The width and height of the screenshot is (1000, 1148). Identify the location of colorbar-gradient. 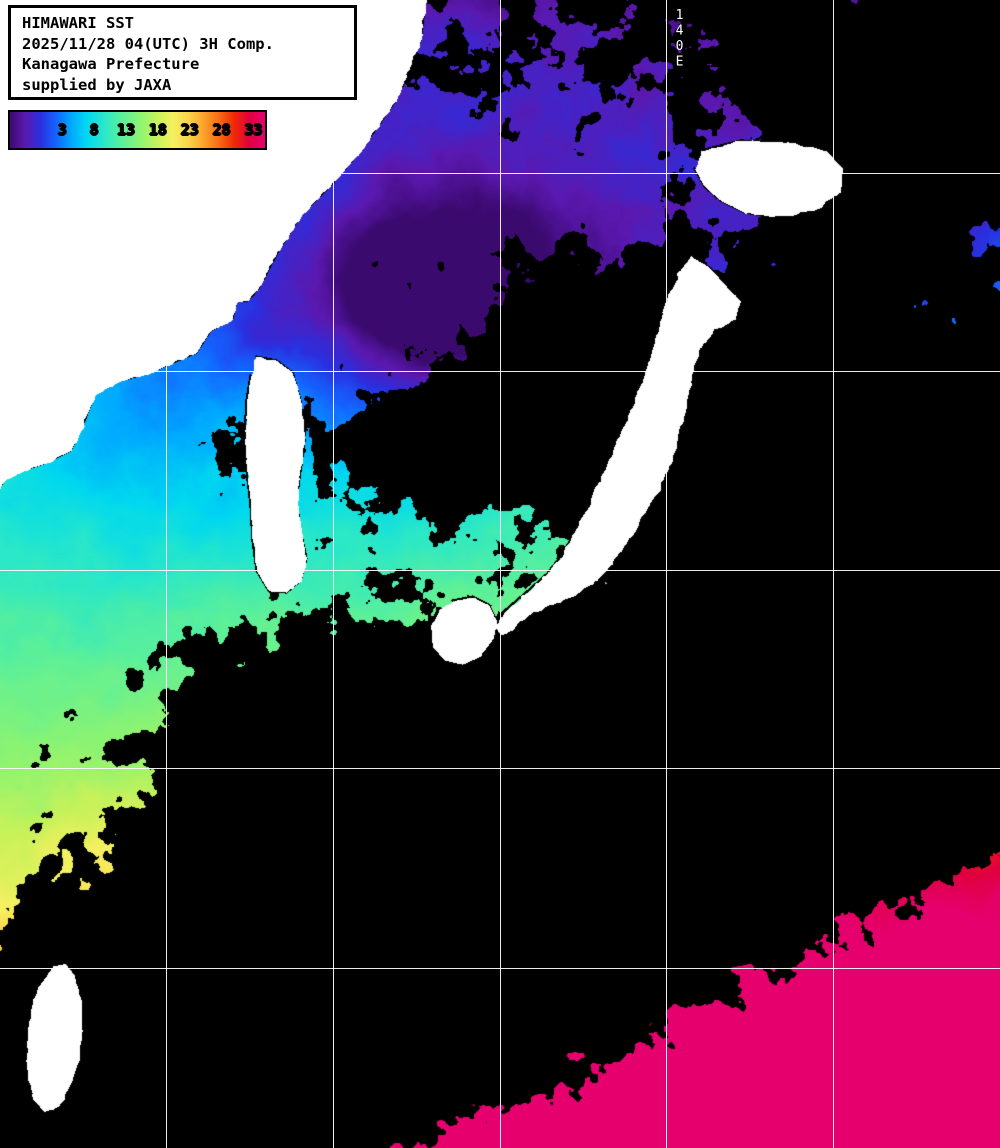
(137, 130).